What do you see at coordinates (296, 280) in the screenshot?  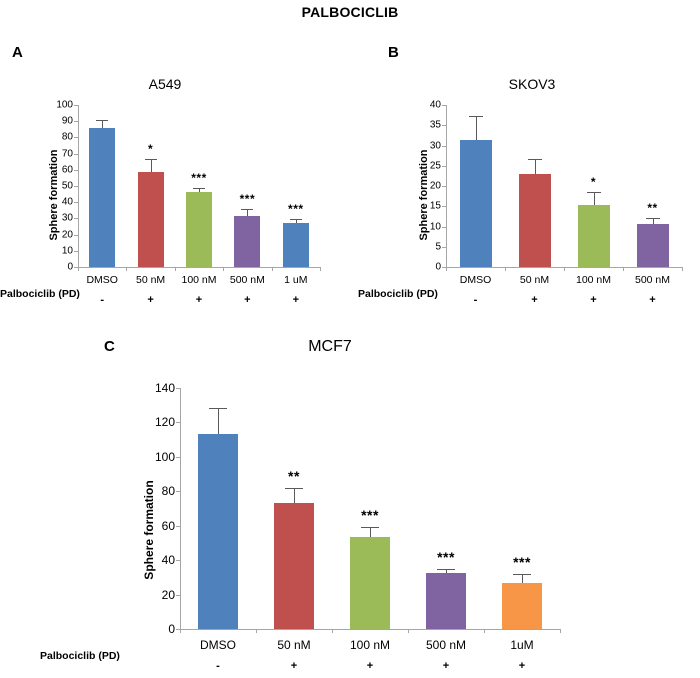 I see `x-category-label: 1 uM` at bounding box center [296, 280].